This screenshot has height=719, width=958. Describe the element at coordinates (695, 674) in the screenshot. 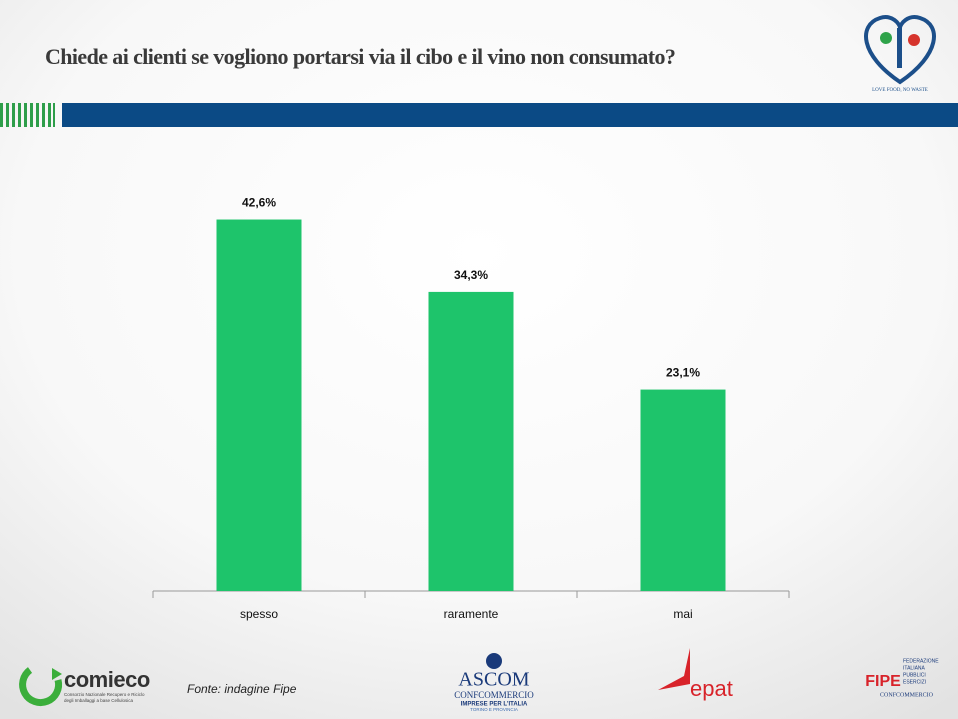

I see `epat-logo: epat` at that location.